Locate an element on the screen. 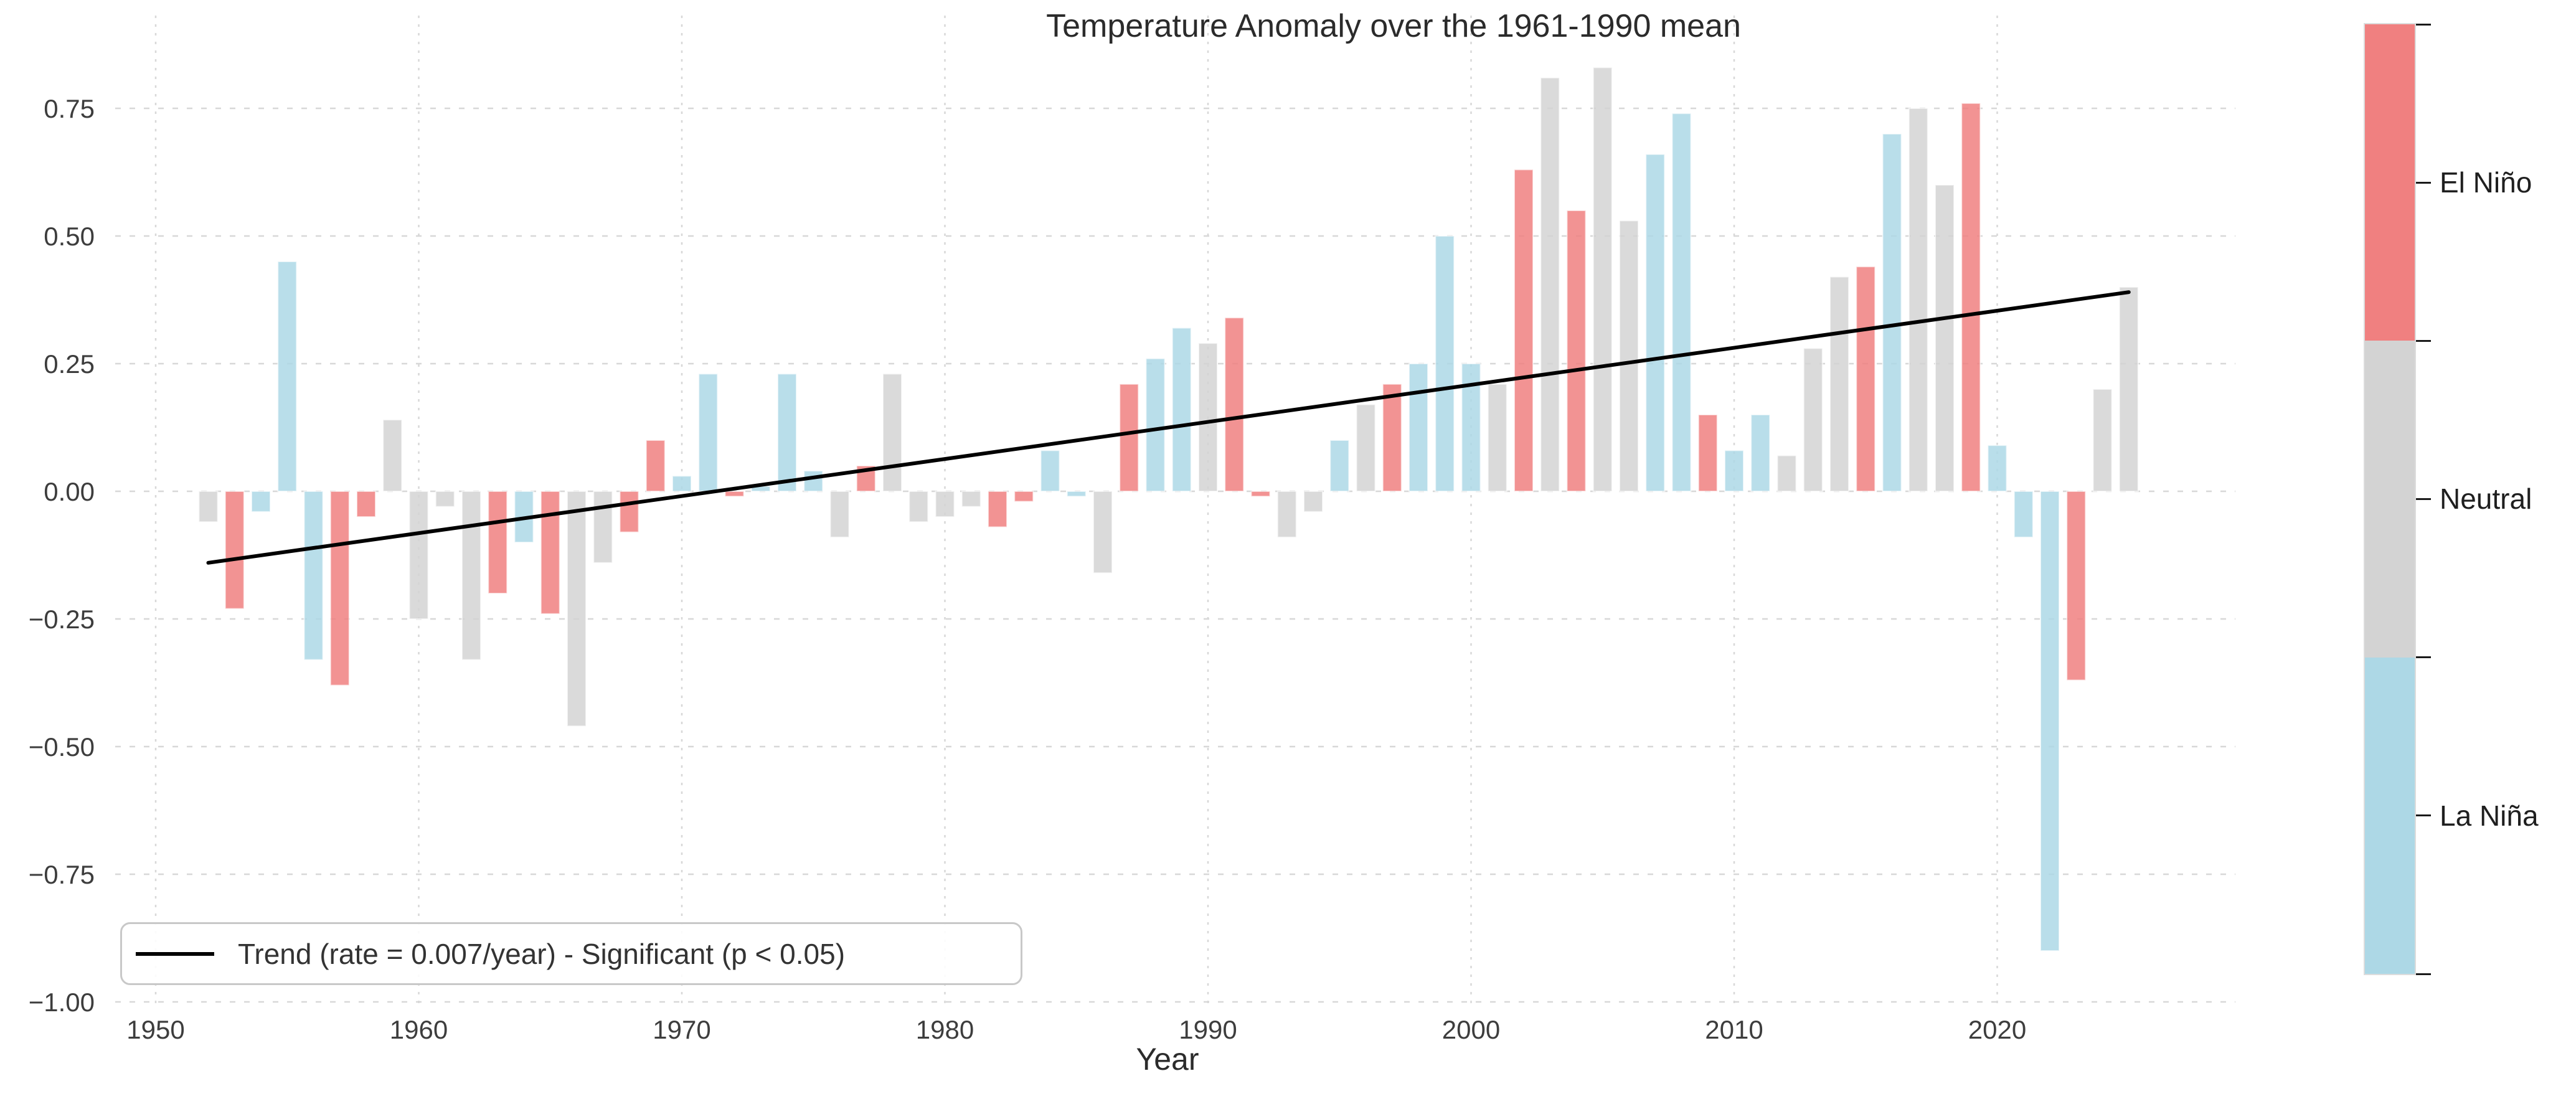 The height and width of the screenshot is (1109, 2576). bar-2025 is located at coordinates (2128, 389).